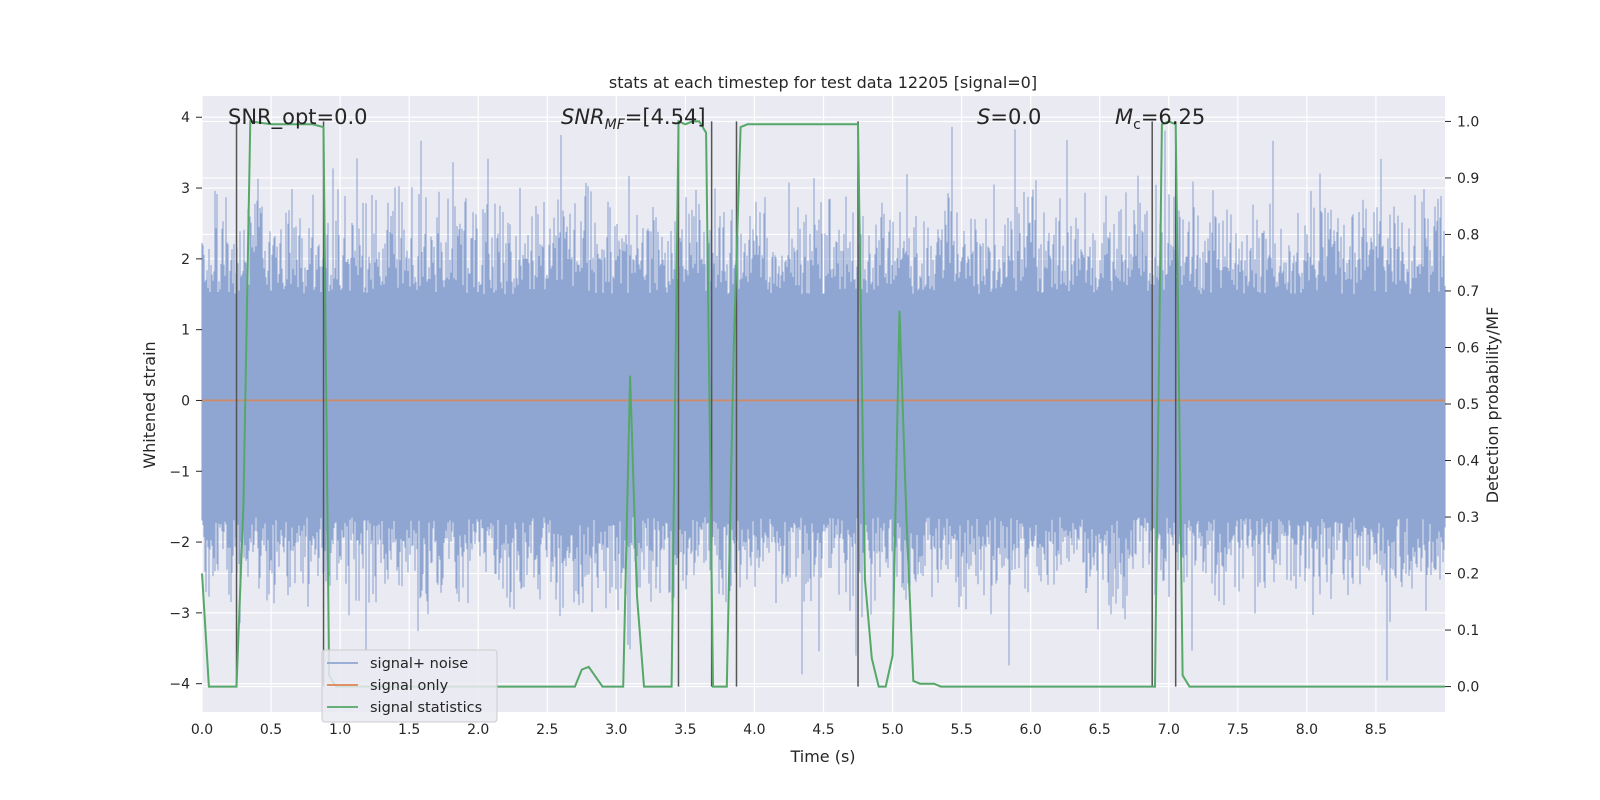 The height and width of the screenshot is (800, 1600). What do you see at coordinates (185, 331) in the screenshot?
I see `y-tick-label-left: 1` at bounding box center [185, 331].